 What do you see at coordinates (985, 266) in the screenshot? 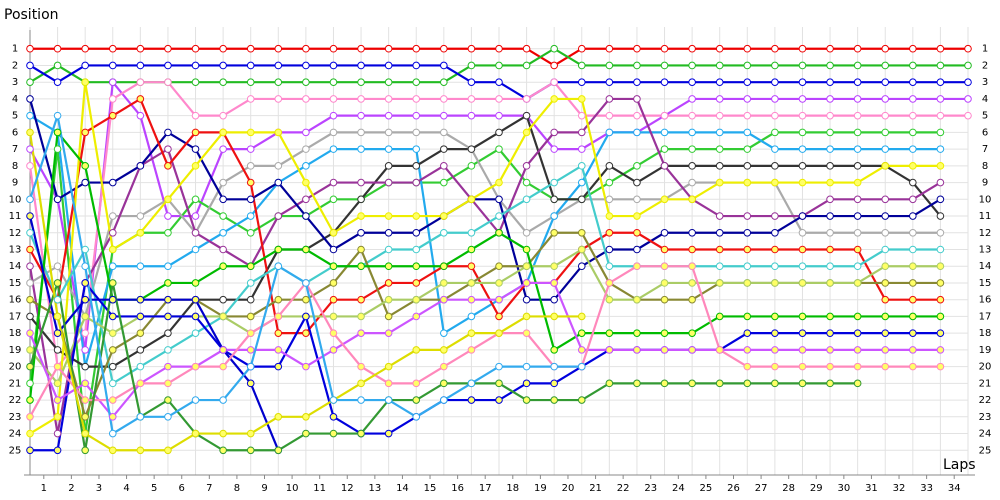
I see `y-tick-label-right: 14` at bounding box center [985, 266].